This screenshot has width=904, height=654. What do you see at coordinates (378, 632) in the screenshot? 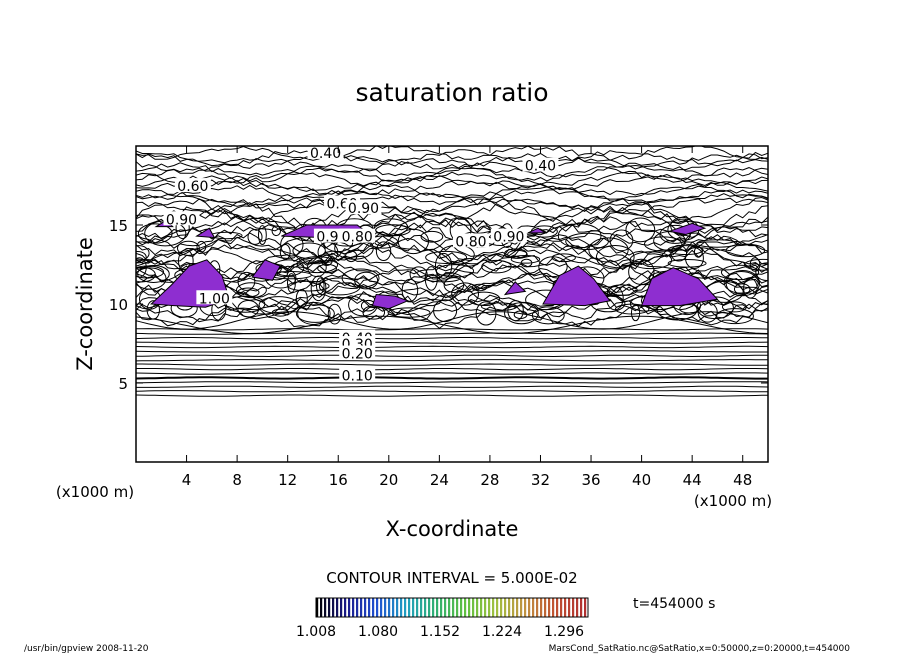
I see `colorbar-tick-label: 1.080` at bounding box center [378, 632].